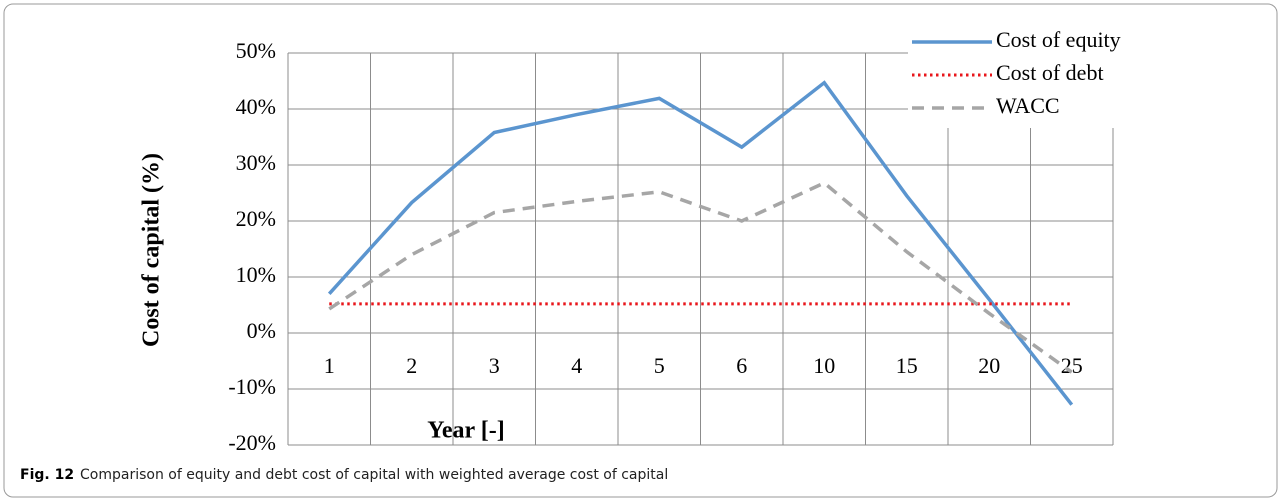 The height and width of the screenshot is (502, 1282). I want to click on x-tick-label: 15, so click(907, 365).